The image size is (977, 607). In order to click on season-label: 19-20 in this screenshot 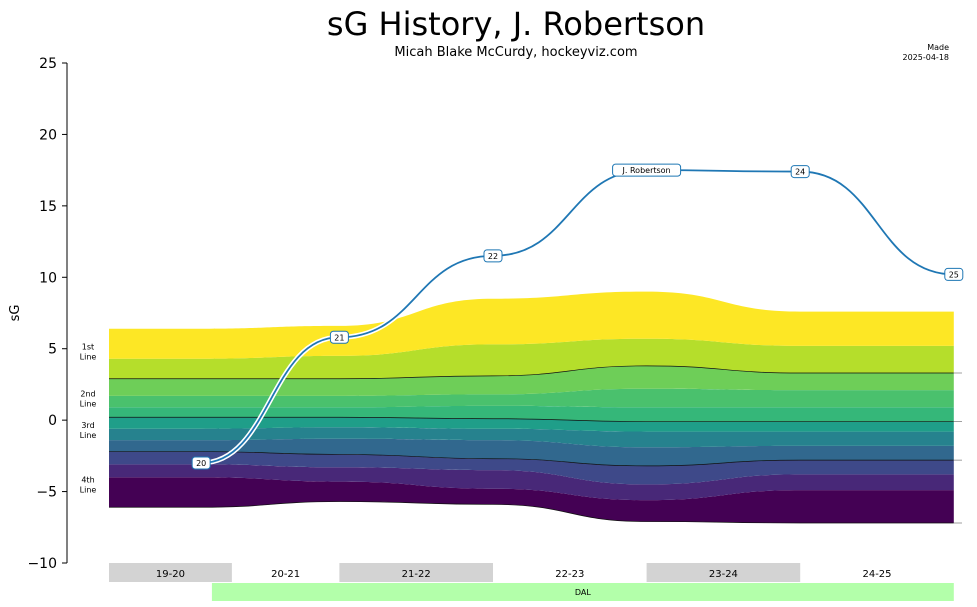, I will do `click(170, 574)`.